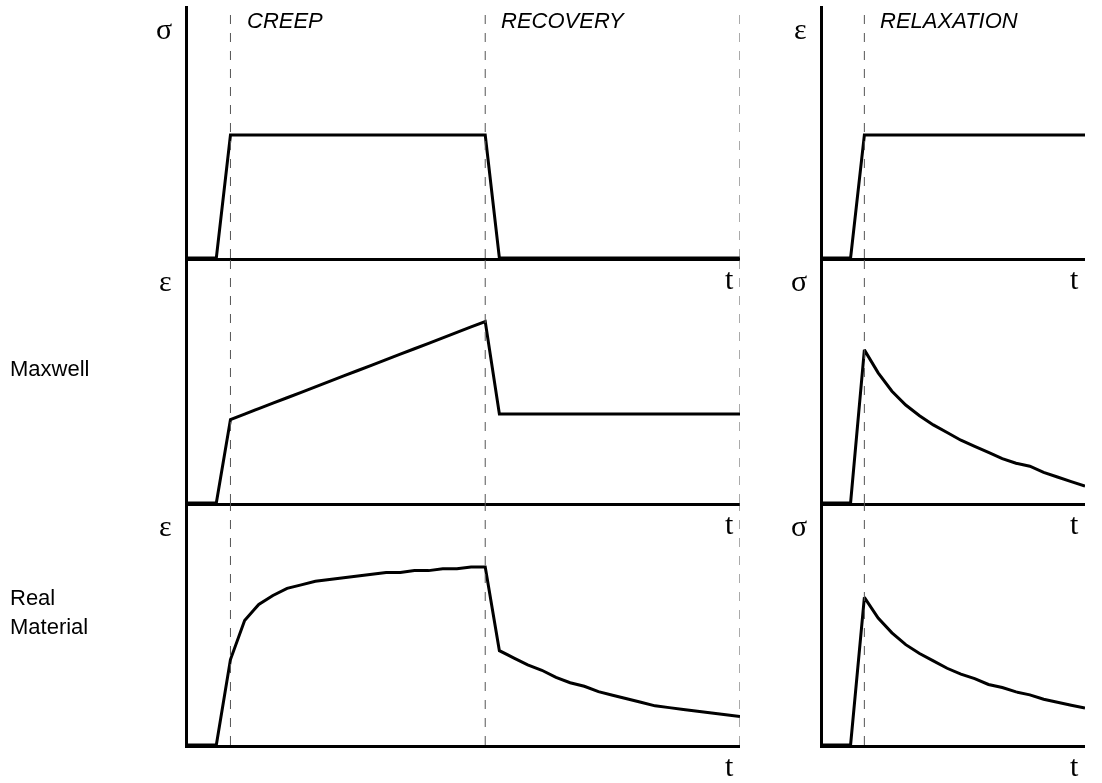 The image size is (1102, 783). Describe the element at coordinates (949, 20) in the screenshot. I see `text: RELAXATION` at that location.